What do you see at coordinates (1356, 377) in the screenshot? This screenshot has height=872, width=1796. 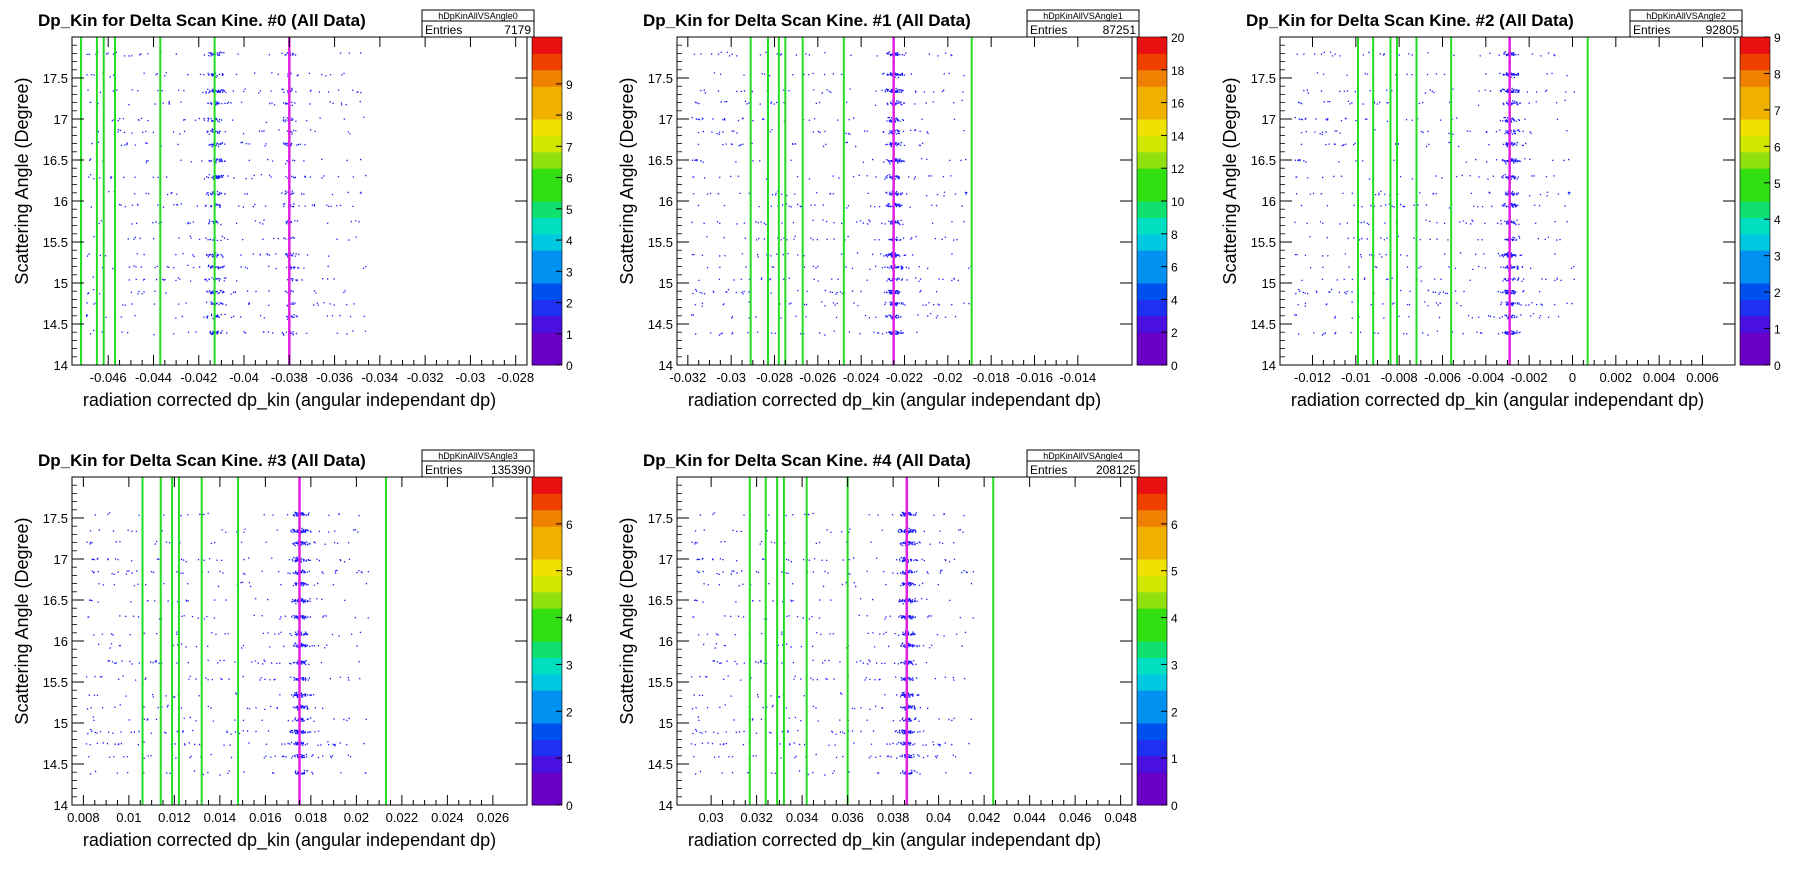 I see `x-tick-label: -0.01` at bounding box center [1356, 377].